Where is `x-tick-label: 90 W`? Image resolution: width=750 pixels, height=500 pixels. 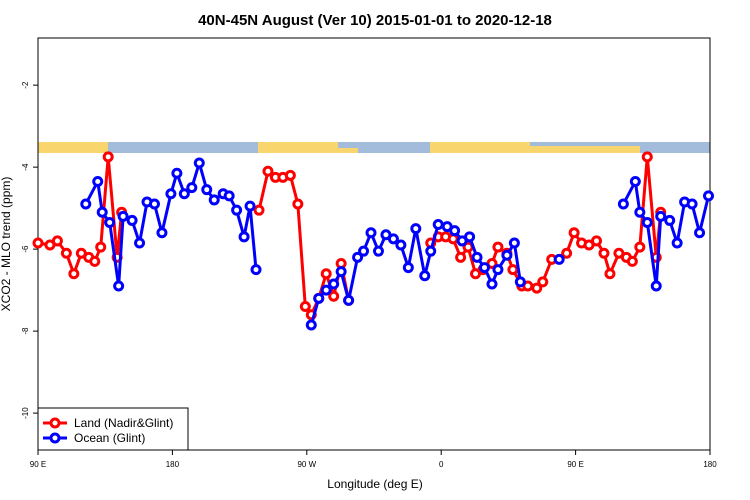
x-tick-label: 90 W is located at coordinates (306, 464).